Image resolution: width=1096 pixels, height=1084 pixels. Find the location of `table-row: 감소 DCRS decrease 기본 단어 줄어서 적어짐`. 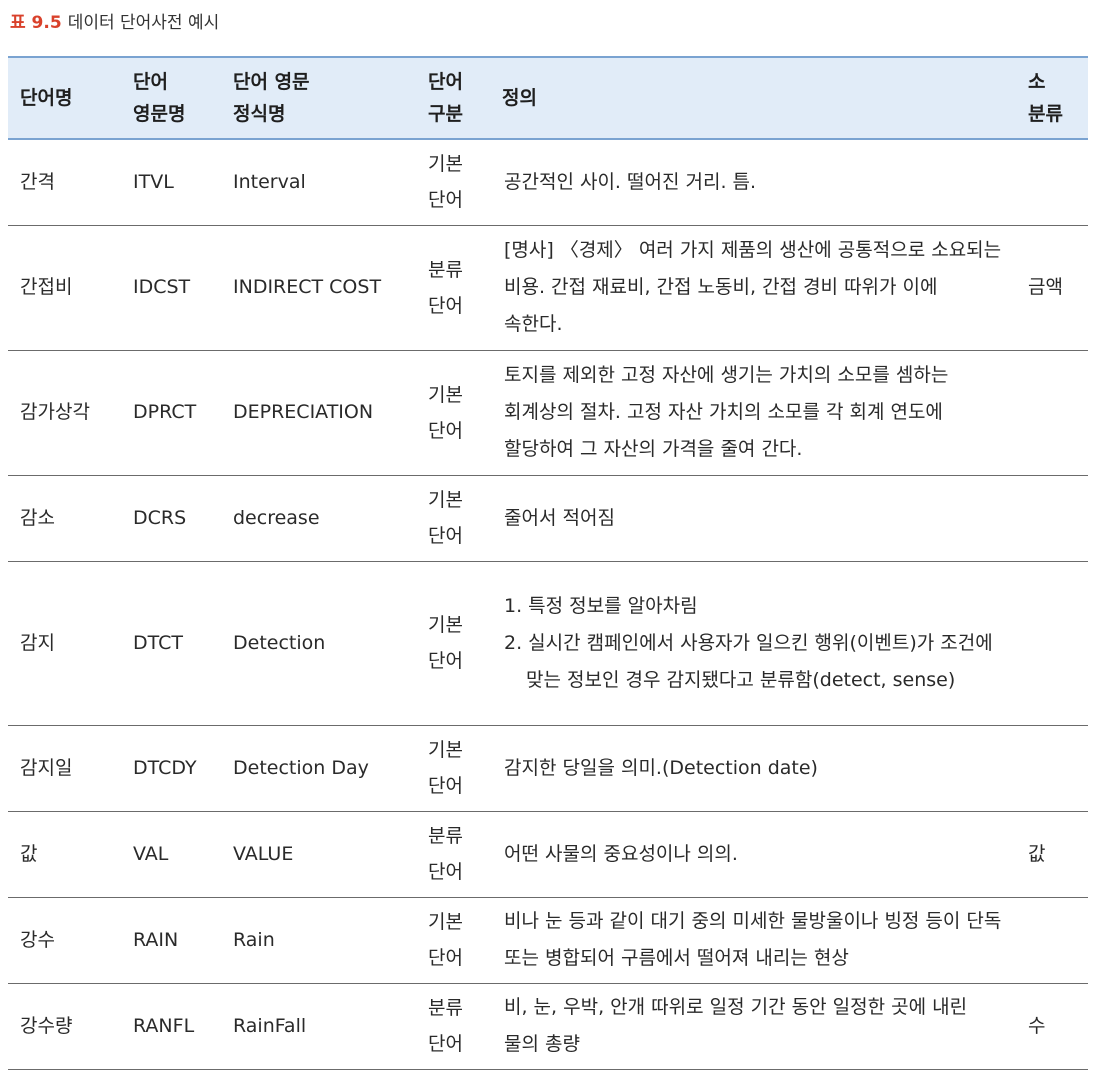

table-row: 감소 DCRS decrease 기본 단어 줄어서 적어짐 is located at coordinates (548, 518).